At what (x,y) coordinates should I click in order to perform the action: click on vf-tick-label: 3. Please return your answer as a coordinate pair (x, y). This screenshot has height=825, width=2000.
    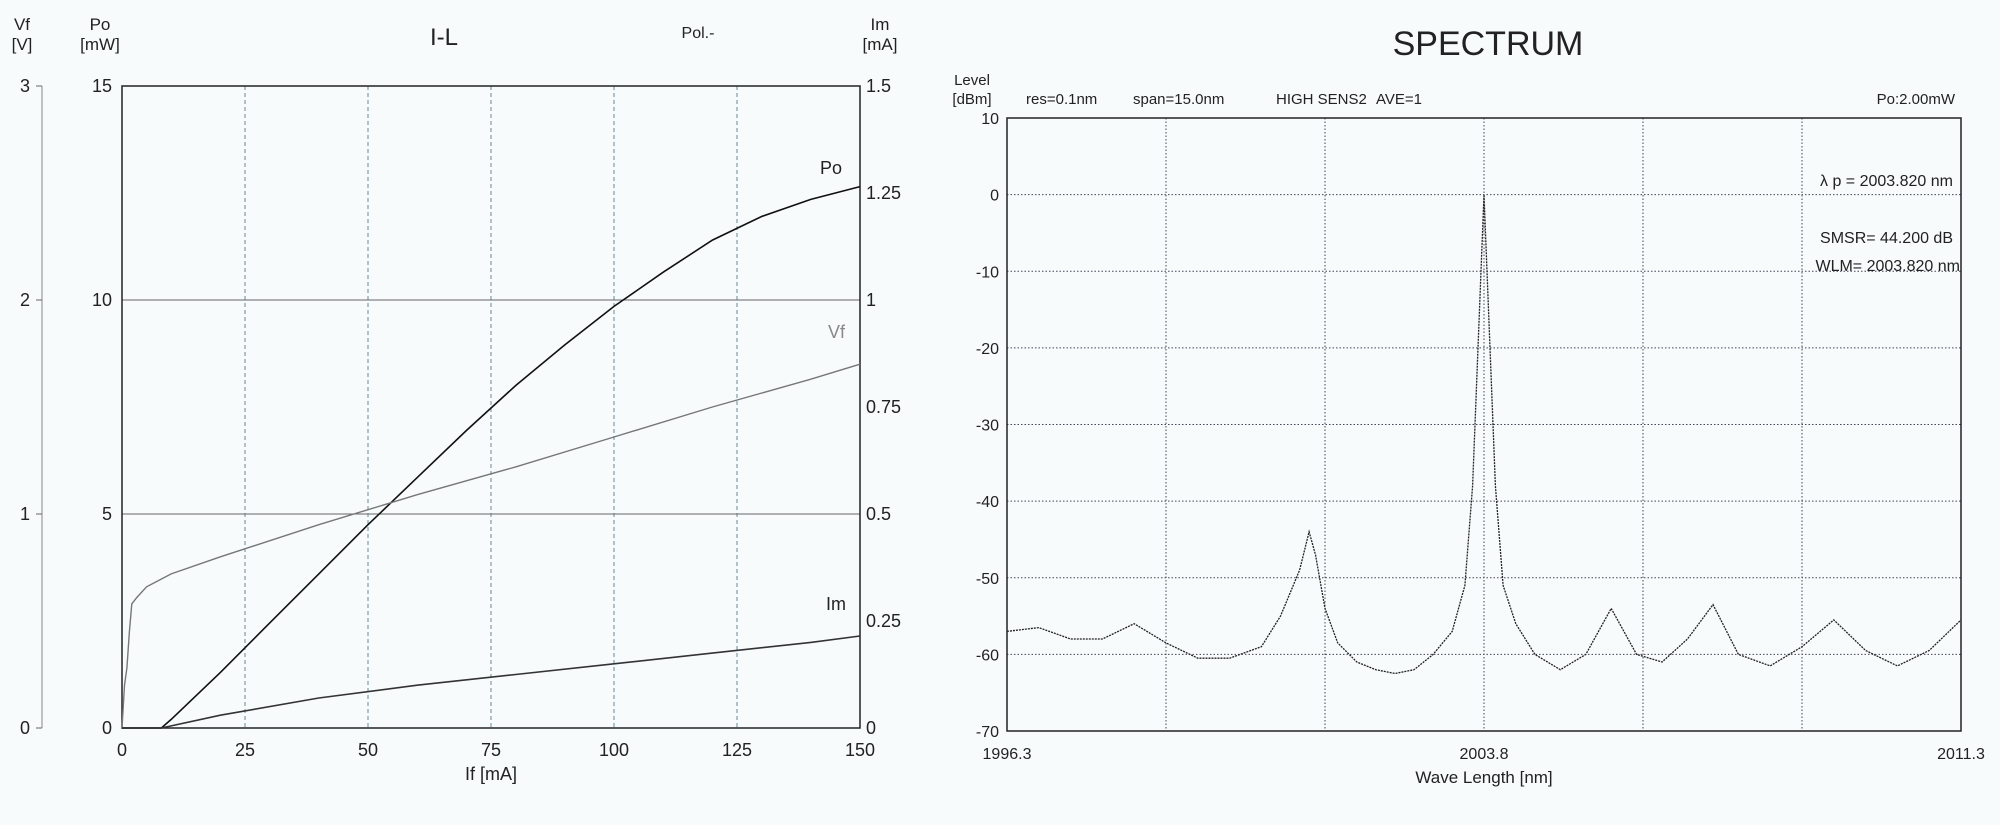
    Looking at the image, I should click on (25, 86).